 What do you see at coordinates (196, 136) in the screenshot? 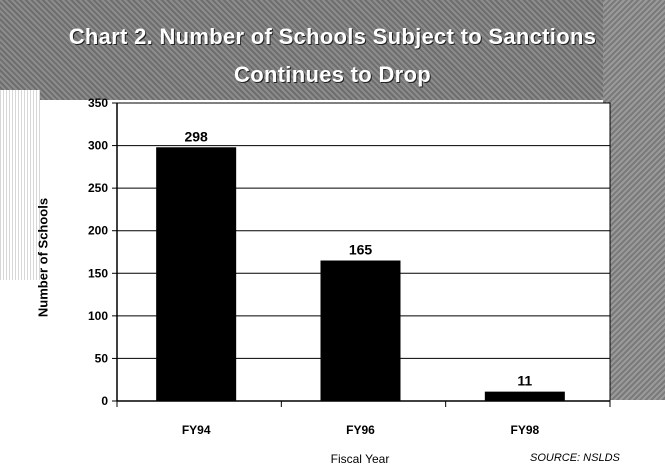
I see `bar-value-label: 298` at bounding box center [196, 136].